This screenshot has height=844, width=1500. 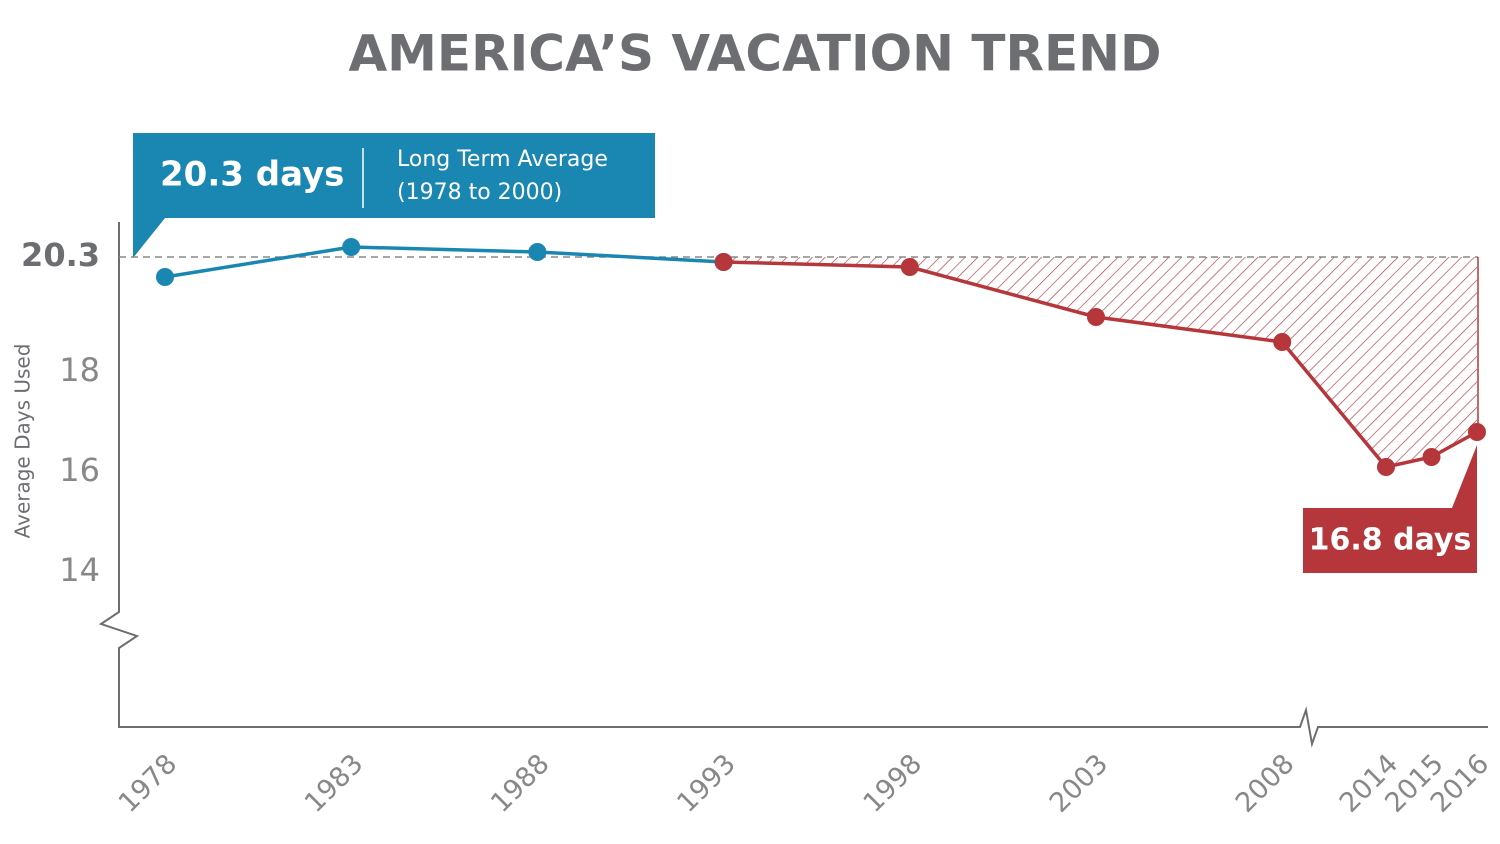 I want to click on average-note: Long Term Average, so click(x=502, y=159).